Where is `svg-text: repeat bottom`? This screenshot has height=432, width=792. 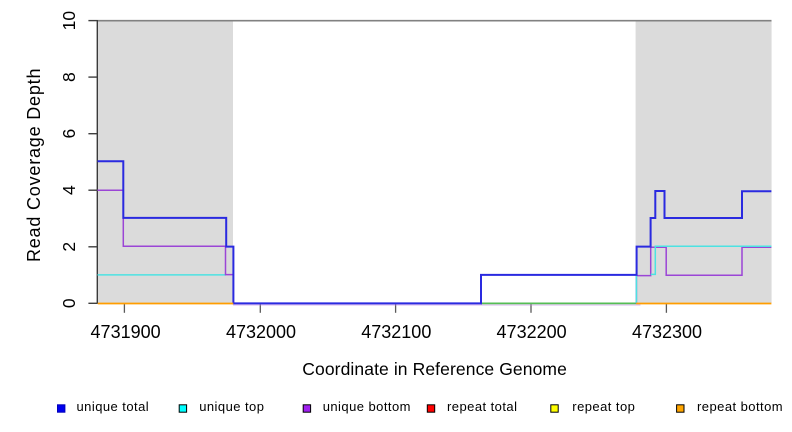 svg-text: repeat bottom is located at coordinates (740, 406).